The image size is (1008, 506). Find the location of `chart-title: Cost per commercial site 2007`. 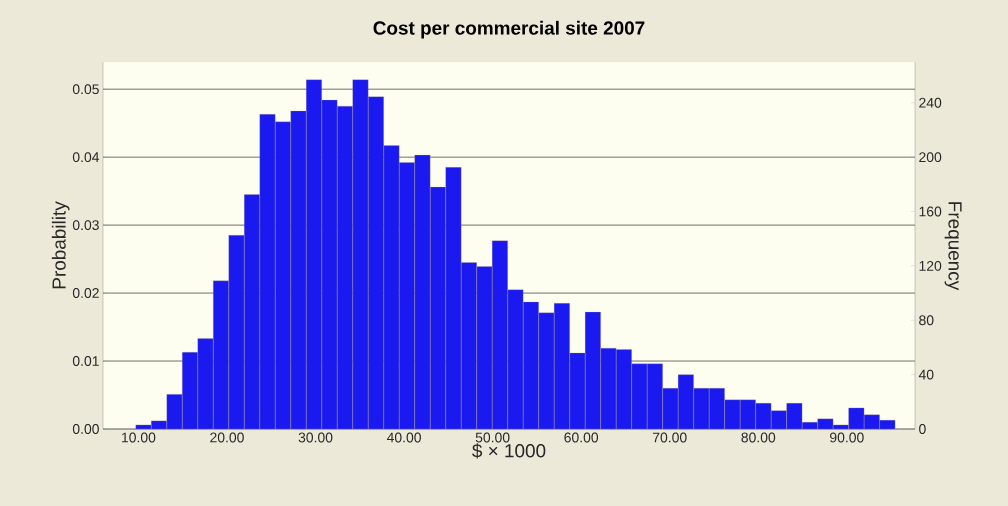

chart-title: Cost per commercial site 2007 is located at coordinates (509, 29).